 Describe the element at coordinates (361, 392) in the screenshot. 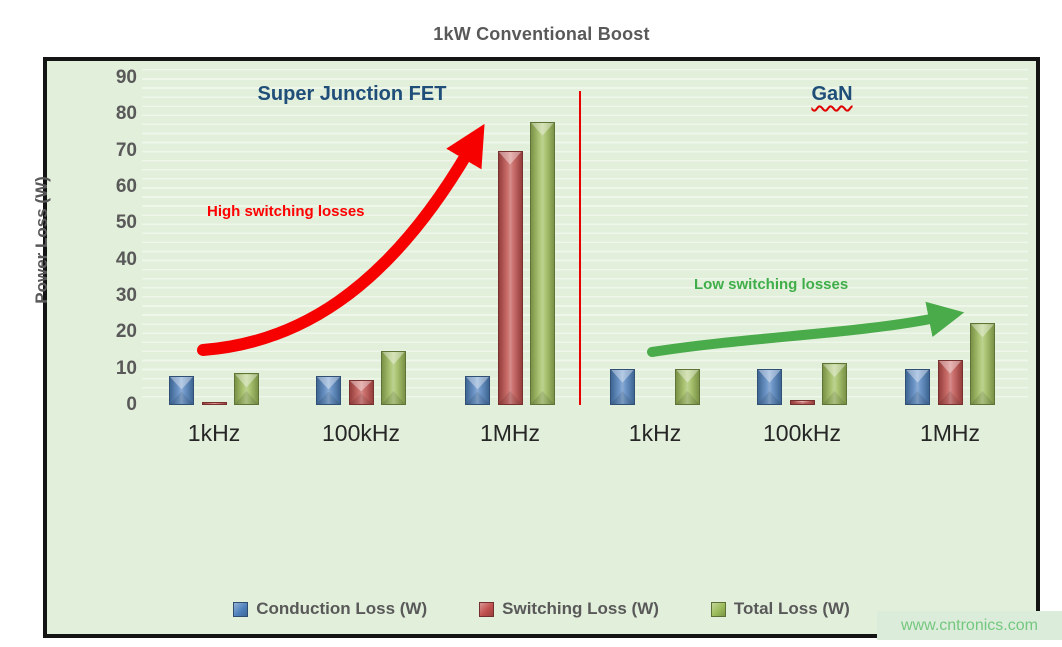

I see `bar-switching-loss-w-100khz-g1` at that location.